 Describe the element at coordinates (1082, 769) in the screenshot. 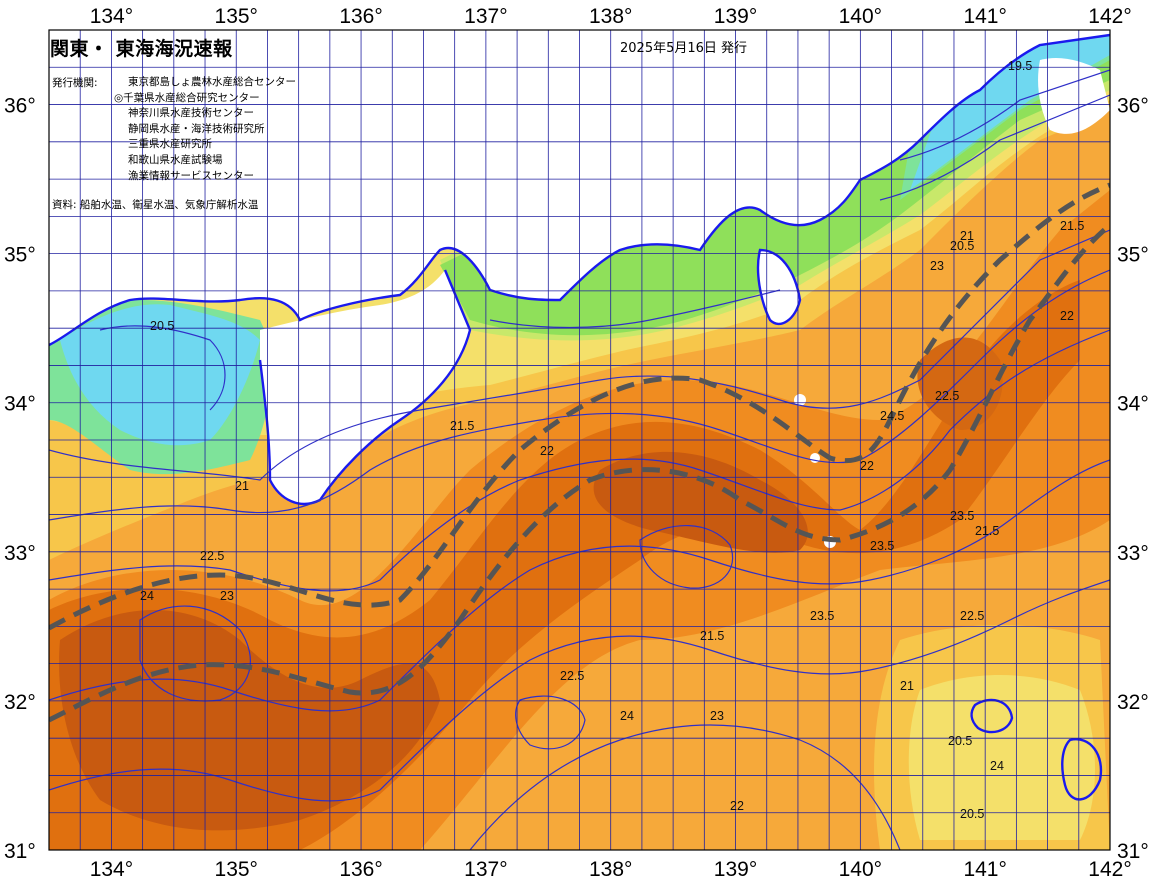

I see `cold-eddy-east` at that location.